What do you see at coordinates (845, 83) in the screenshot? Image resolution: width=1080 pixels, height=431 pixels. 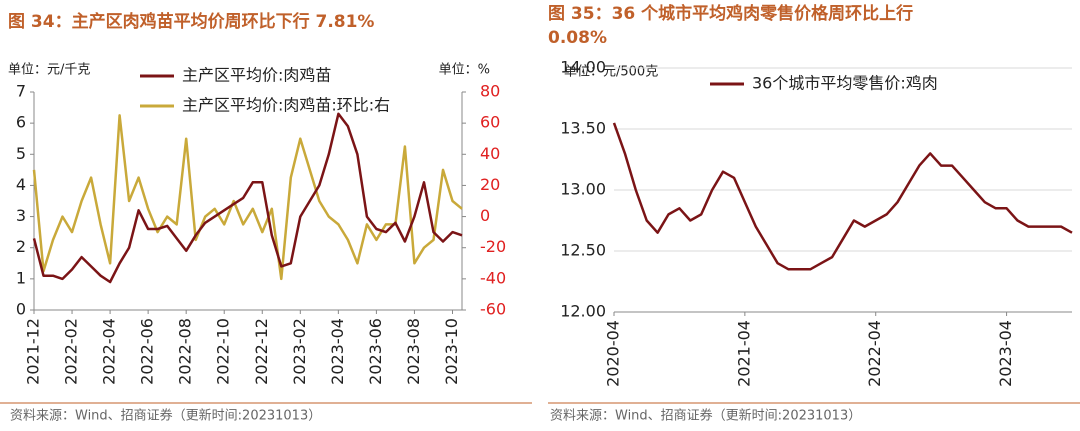 I see `legend-label: 36个城市平均零售价:鸡肉` at bounding box center [845, 83].